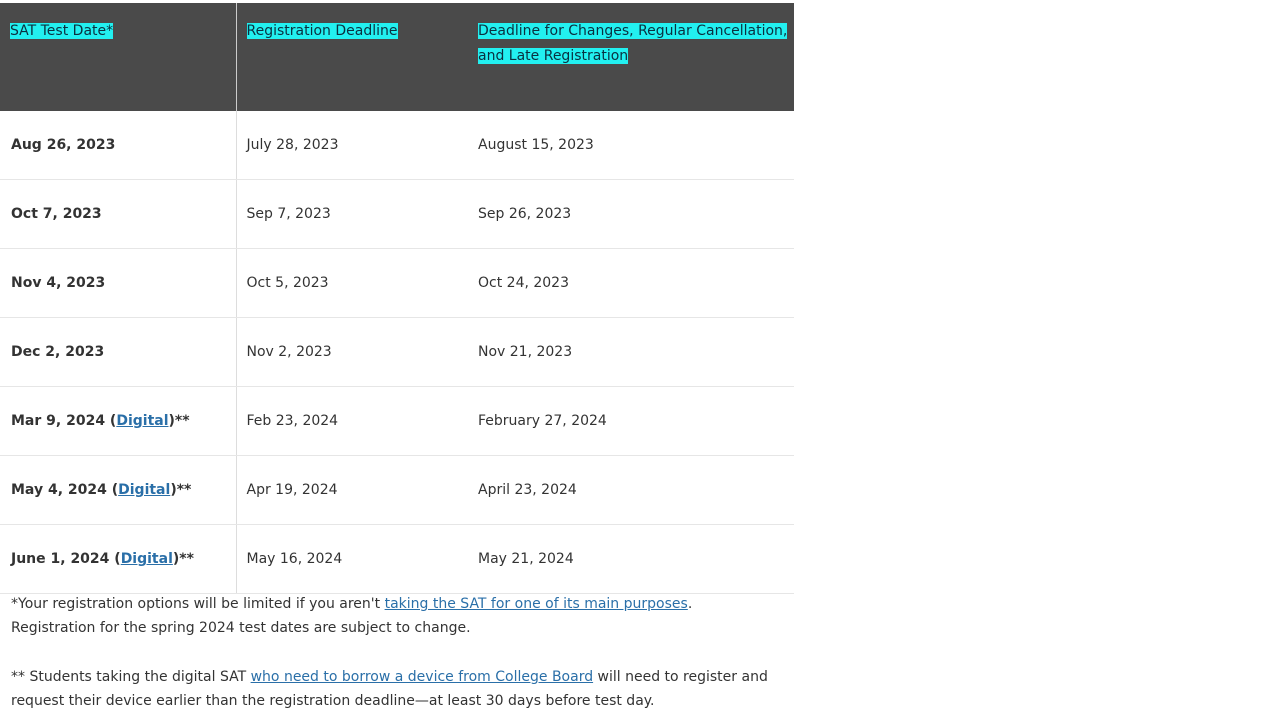 The width and height of the screenshot is (1279, 720). What do you see at coordinates (352, 559) in the screenshot?
I see `registration-deadline-cell: May 16, 2024` at bounding box center [352, 559].